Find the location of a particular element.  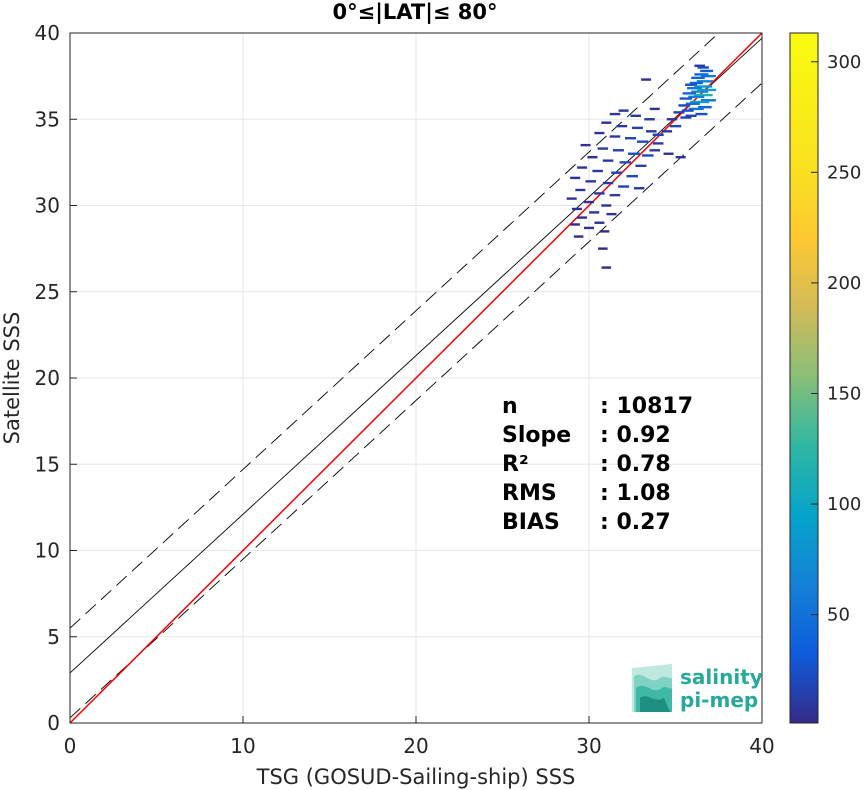

stat-label: n is located at coordinates (510, 406).